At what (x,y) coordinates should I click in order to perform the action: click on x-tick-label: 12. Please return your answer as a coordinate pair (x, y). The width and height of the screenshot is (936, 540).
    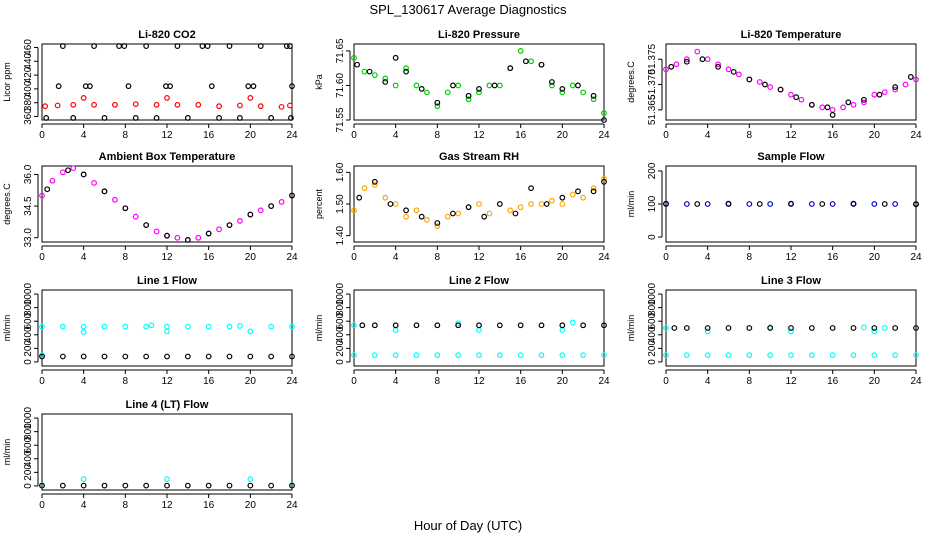
    Looking at the image, I should click on (167, 381).